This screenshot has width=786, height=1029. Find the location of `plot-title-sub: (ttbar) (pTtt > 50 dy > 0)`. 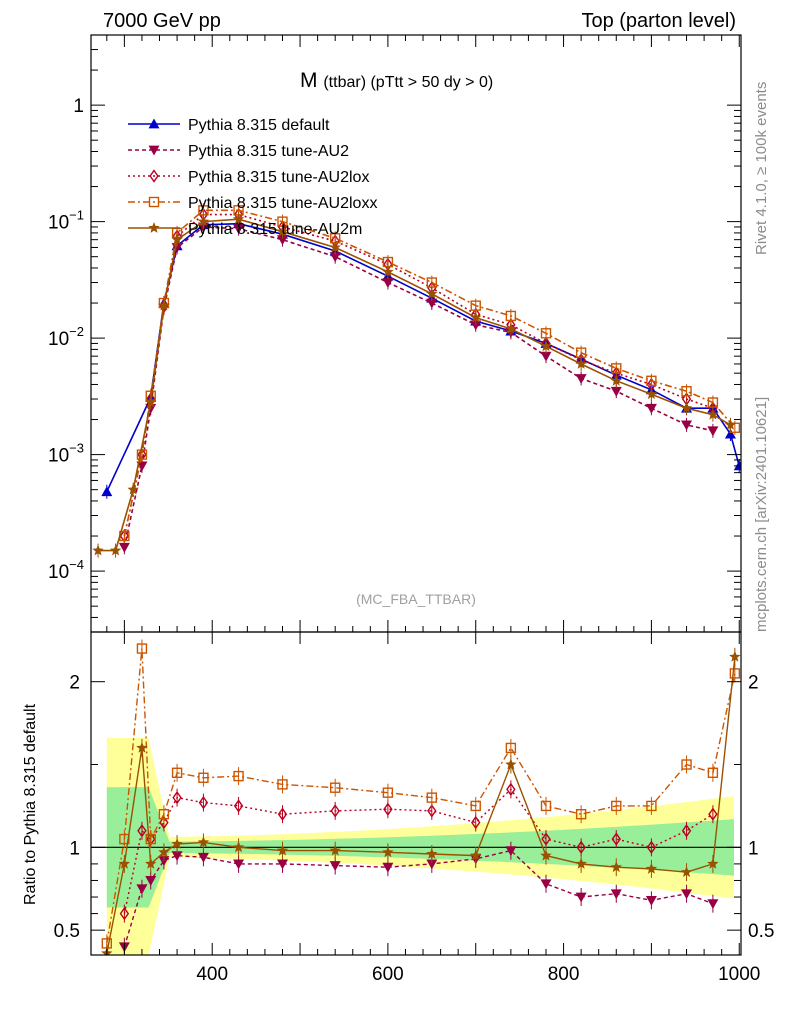

plot-title-sub: (ttbar) (pTtt > 50 dy > 0) is located at coordinates (408, 82).